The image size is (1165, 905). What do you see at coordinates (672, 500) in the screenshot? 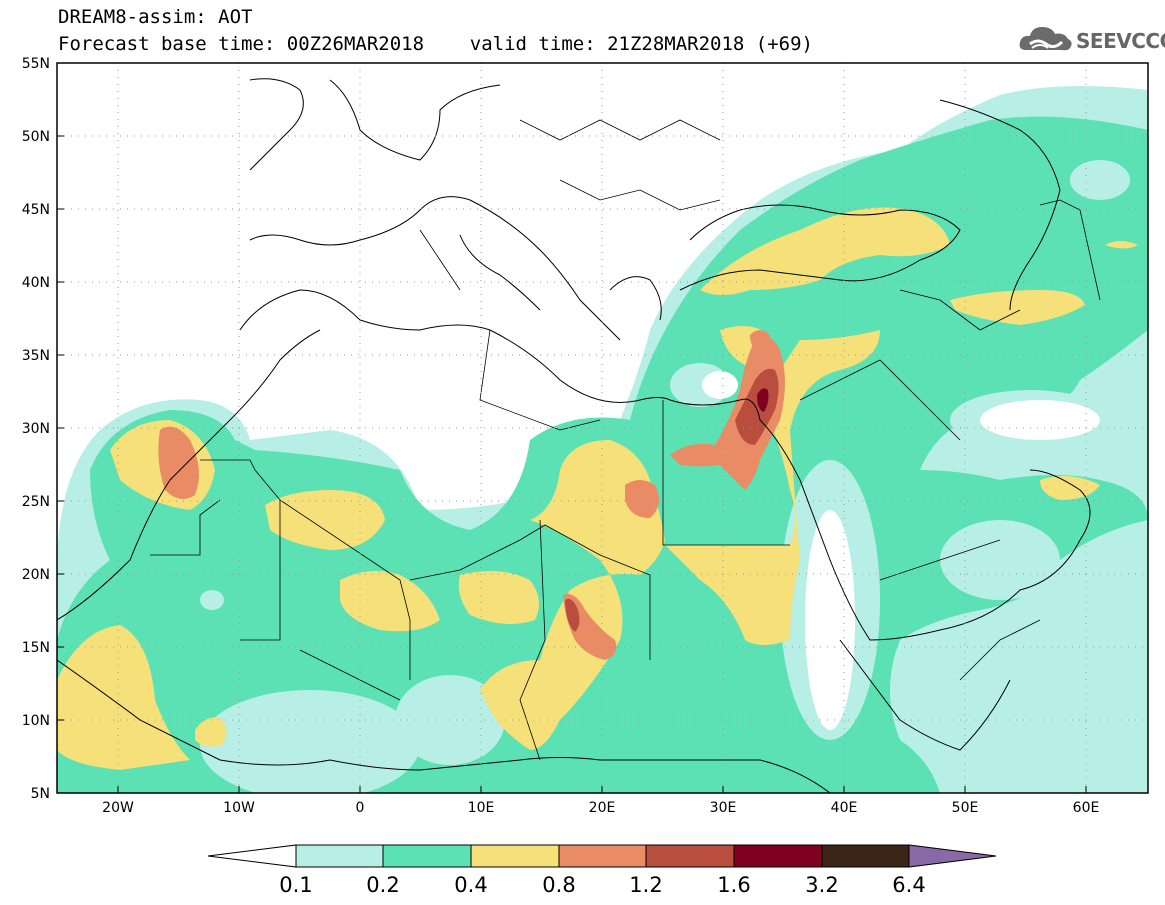
I see `aot-band-1.2` at bounding box center [672, 500].